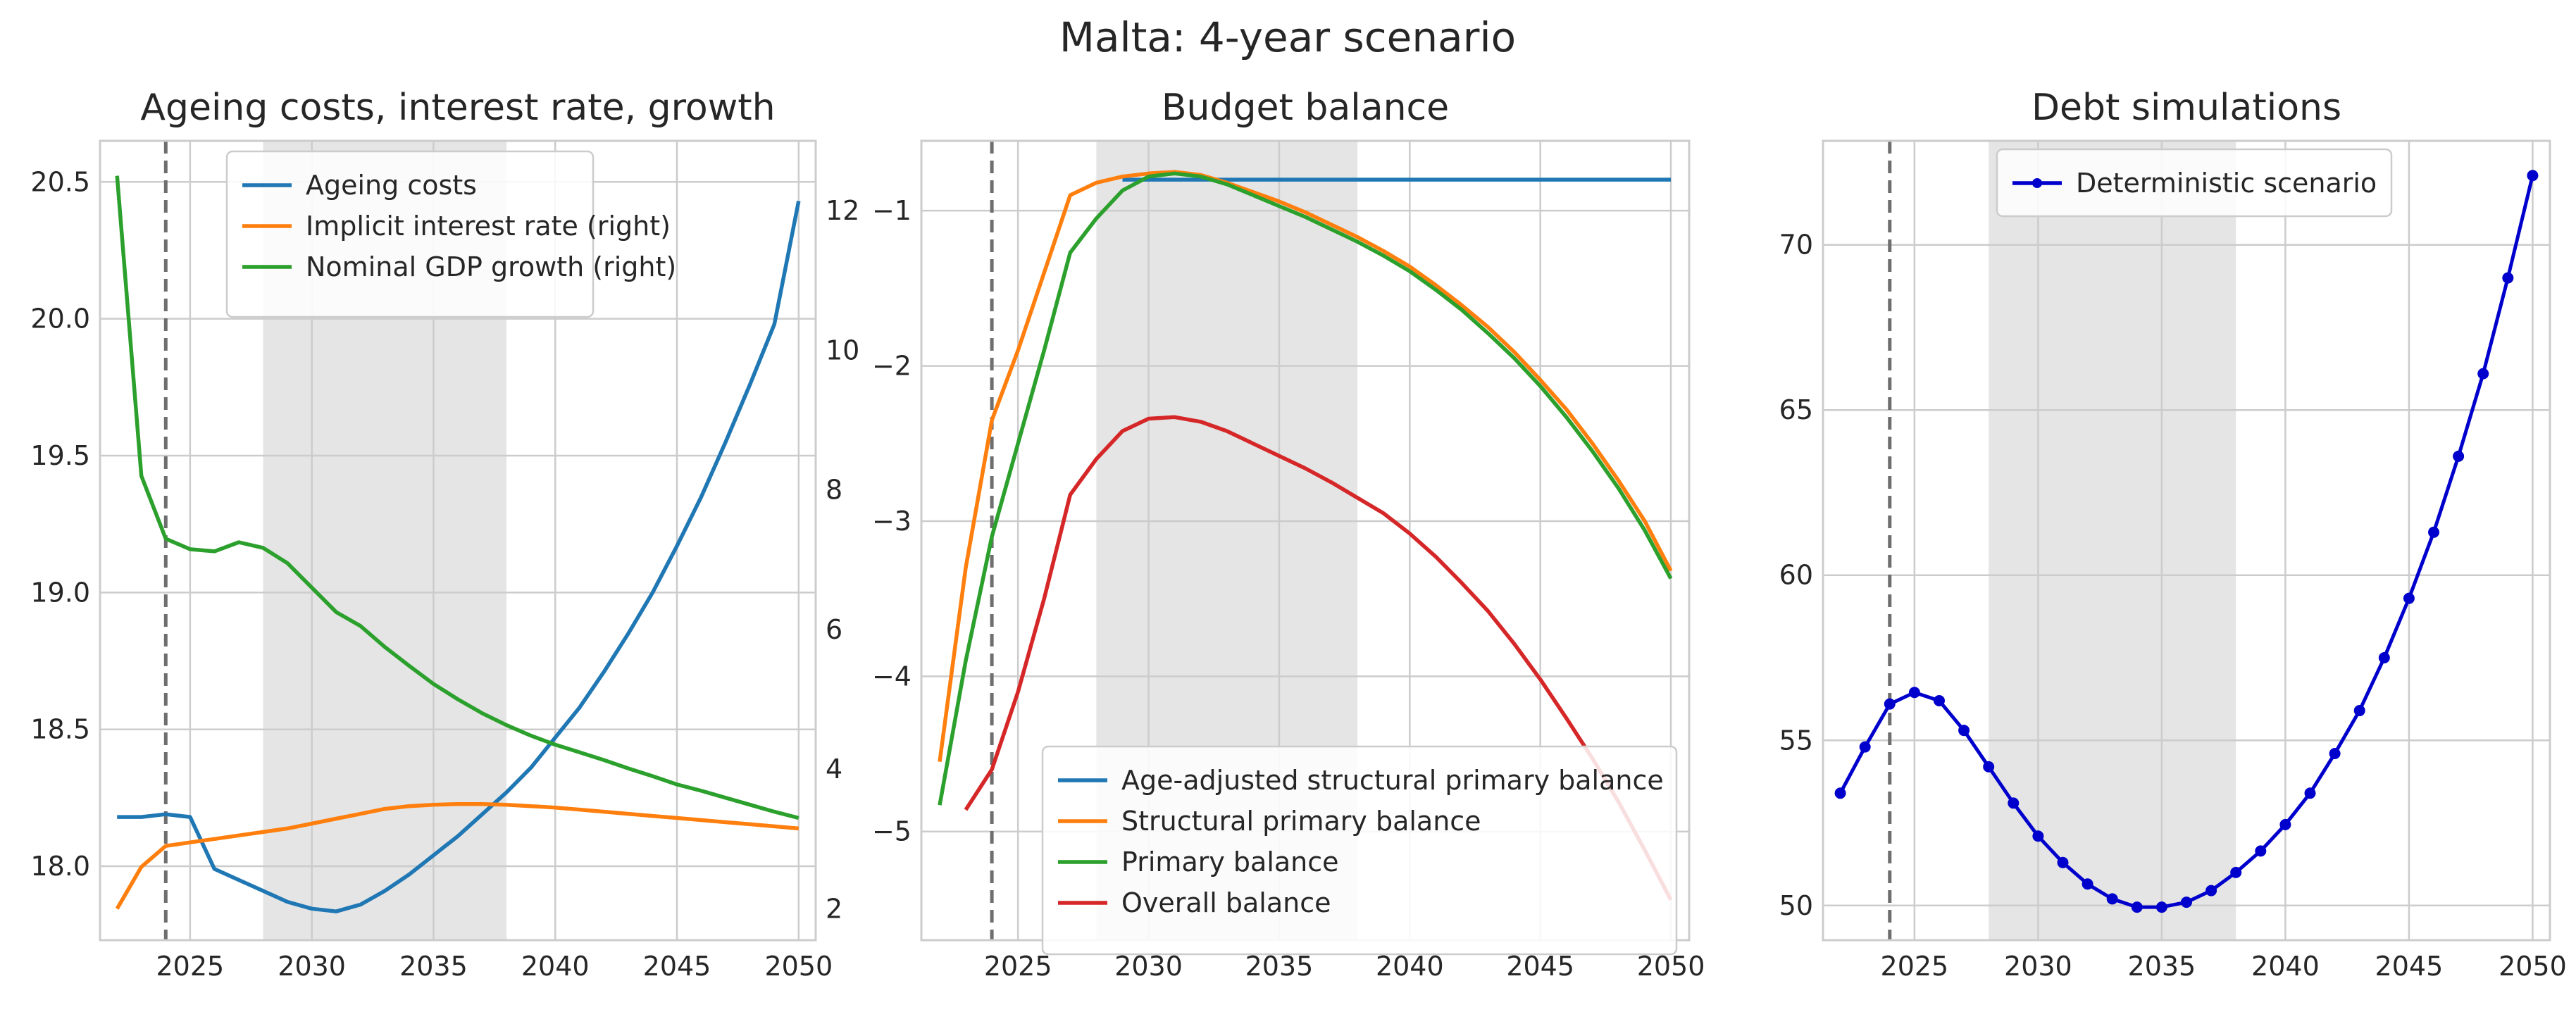 This screenshot has height=1012, width=2576. I want to click on legend-label: Implicit interest rate (right), so click(488, 226).